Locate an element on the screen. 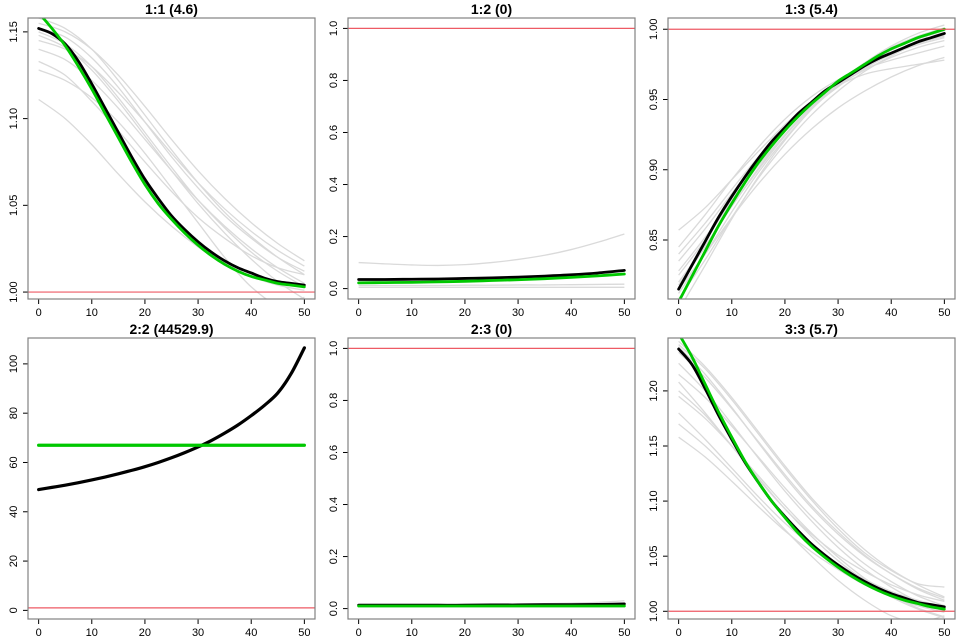 The width and height of the screenshot is (960, 640). y-axis-tick-label: 1.20 is located at coordinates (654, 390).